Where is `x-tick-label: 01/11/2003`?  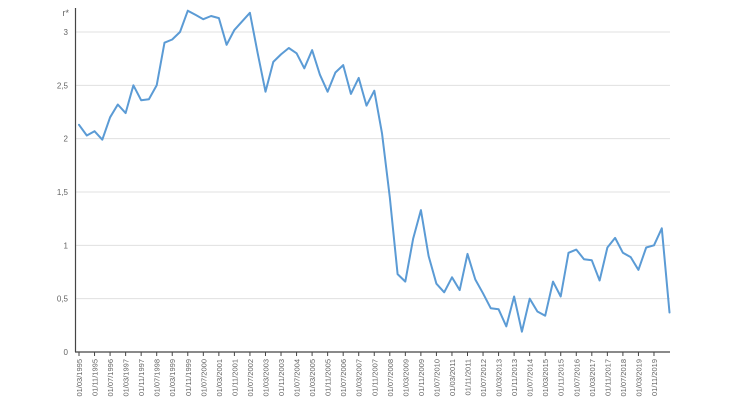 x-tick-label: 01/11/2003 is located at coordinates (281, 377).